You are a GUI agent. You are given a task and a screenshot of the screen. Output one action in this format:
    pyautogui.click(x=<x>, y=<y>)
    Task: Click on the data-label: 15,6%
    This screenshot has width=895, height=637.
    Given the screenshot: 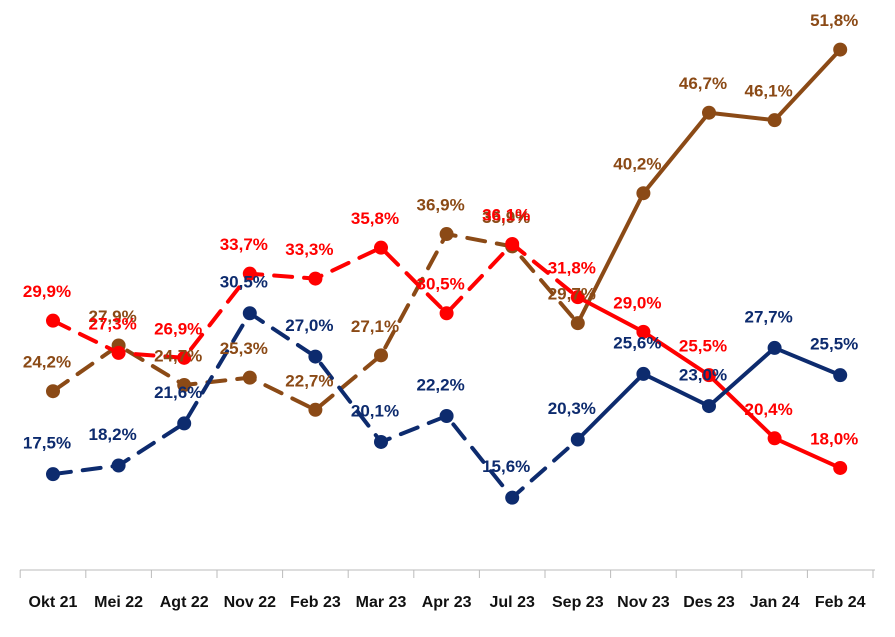 What is the action you would take?
    pyautogui.click(x=506, y=466)
    